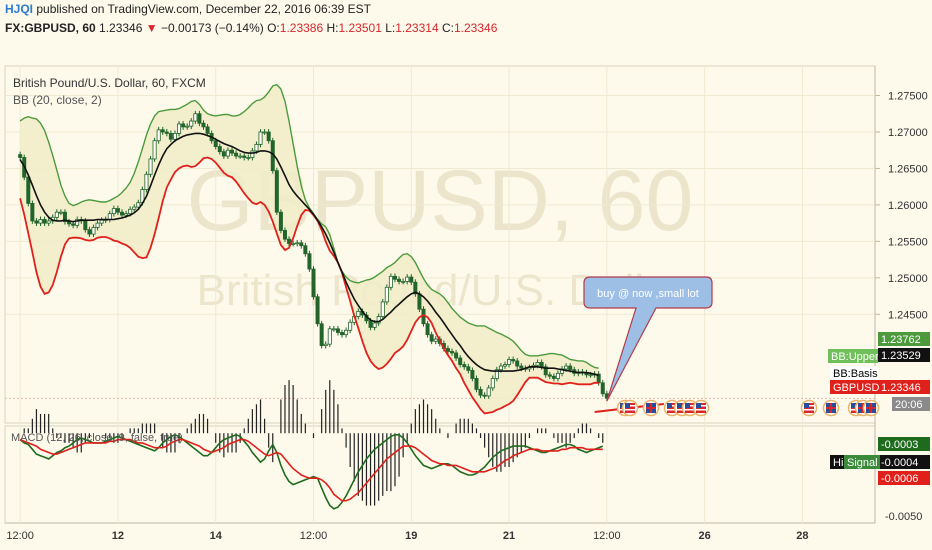 Image resolution: width=932 pixels, height=550 pixels. Describe the element at coordinates (908, 315) in the screenshot. I see `price-tick-label: 1.24500` at that location.